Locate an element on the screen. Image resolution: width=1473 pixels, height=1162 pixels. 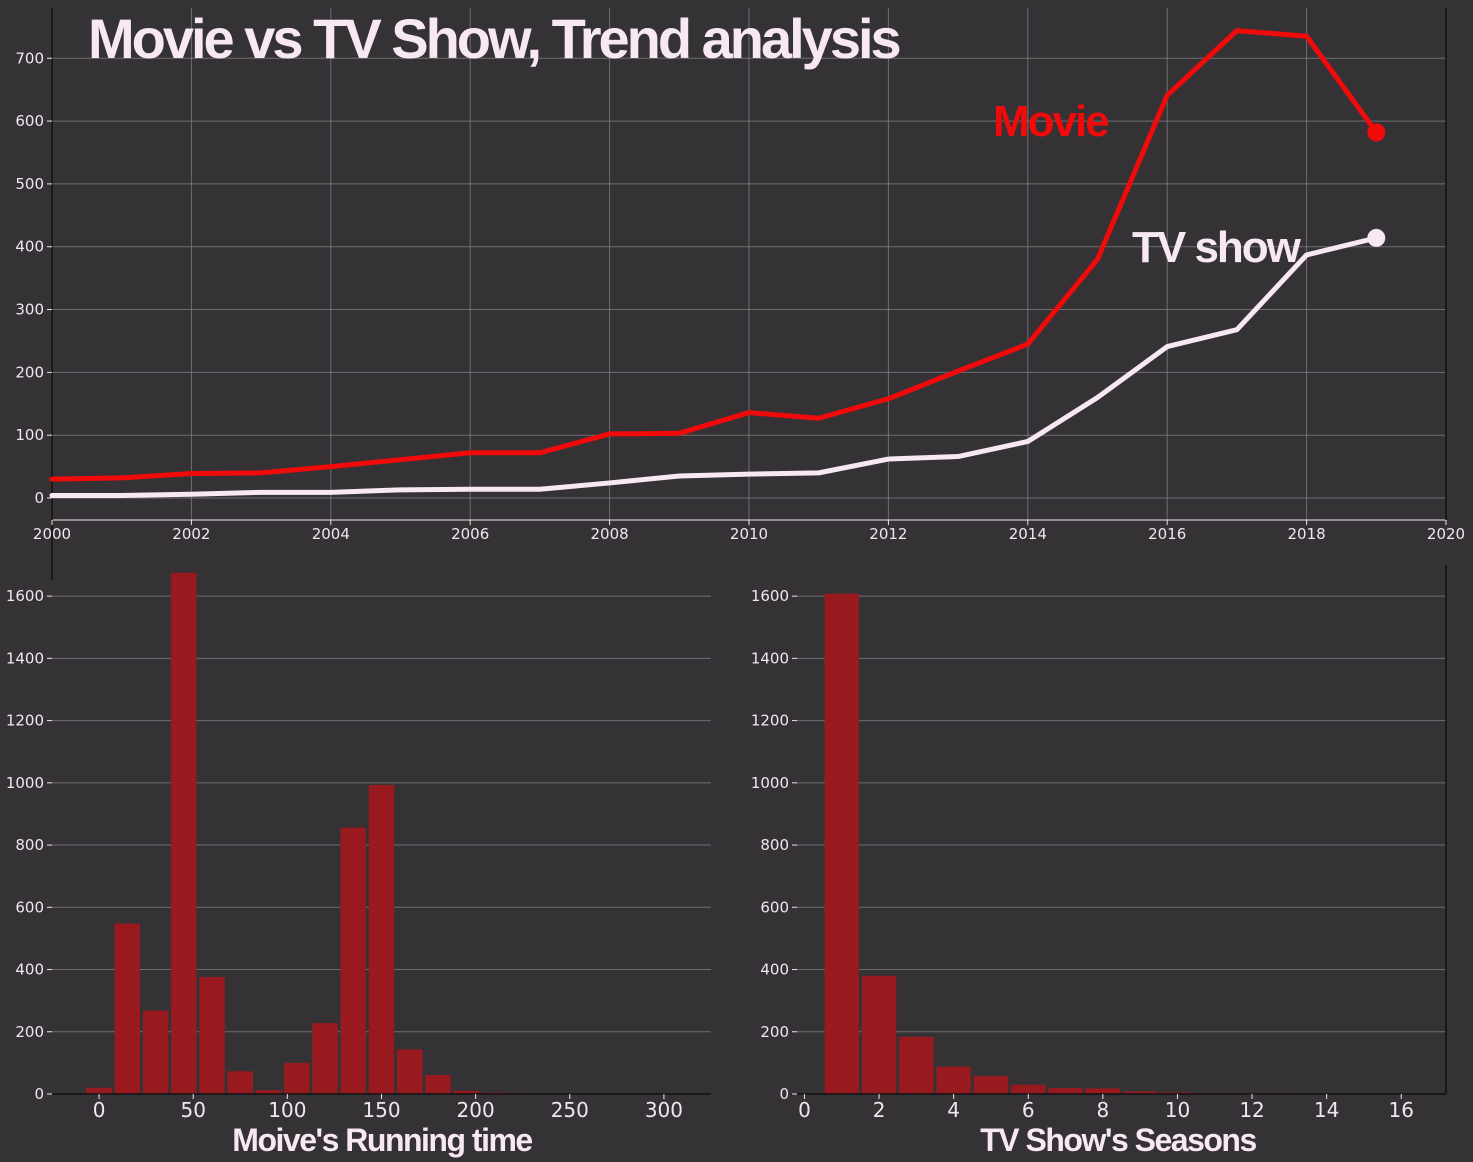
x-tick-label: 6 is located at coordinates (1028, 1110).